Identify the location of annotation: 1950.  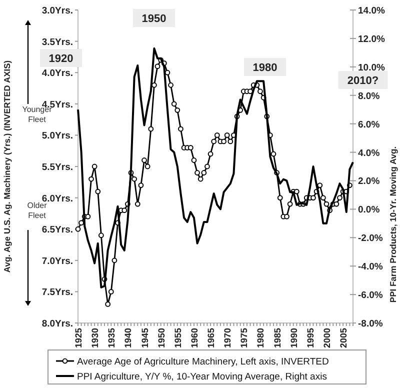
(154, 19).